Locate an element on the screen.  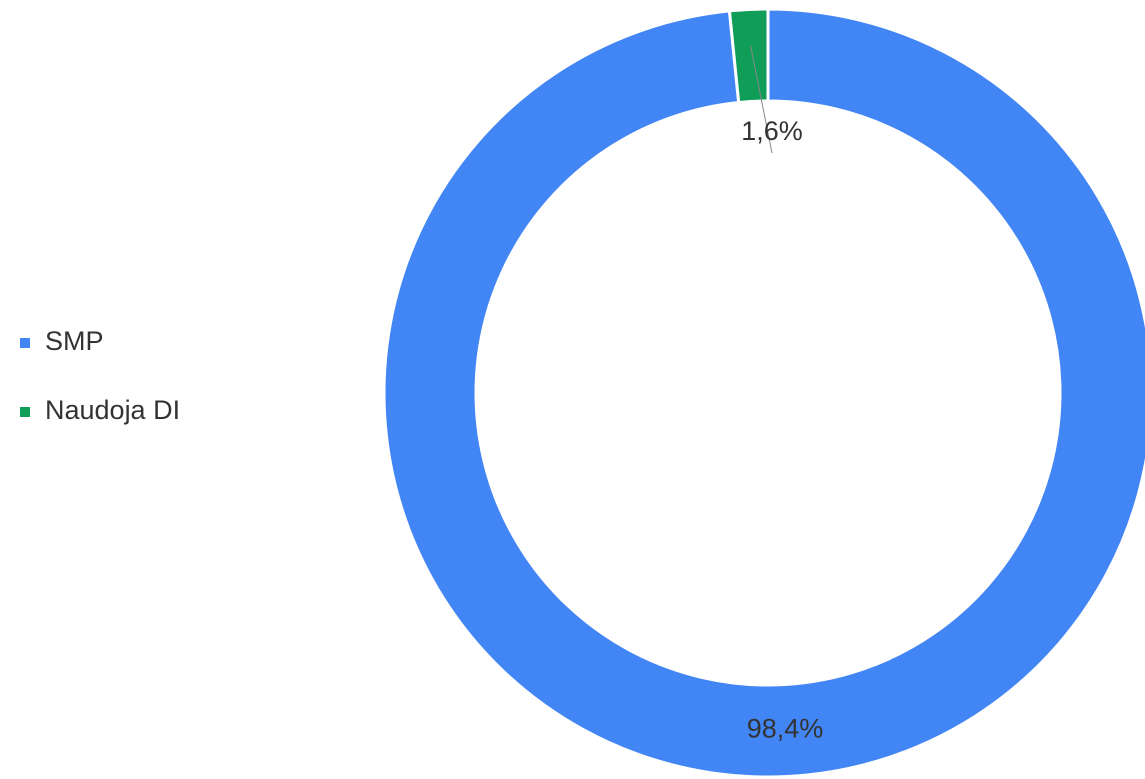
legend-label: SMP is located at coordinates (74, 341).